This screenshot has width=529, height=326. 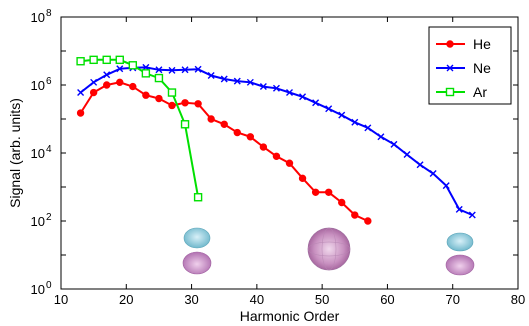 I want to click on x-axis-title: Harmonic Order, so click(x=290, y=316).